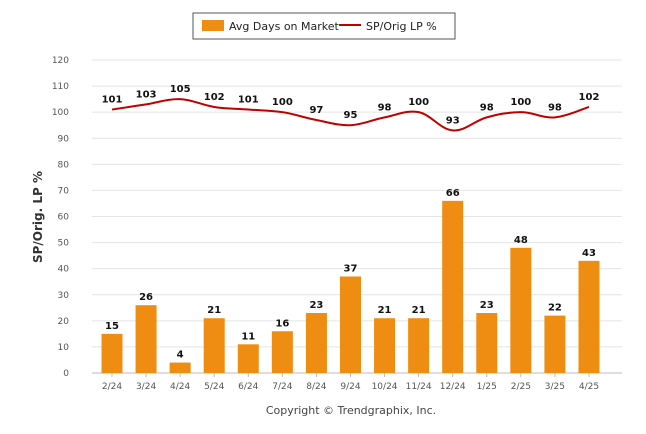  Describe the element at coordinates (351, 410) in the screenshot. I see `copyright-text: Copyright © Trendgraphix, Inc.` at that location.